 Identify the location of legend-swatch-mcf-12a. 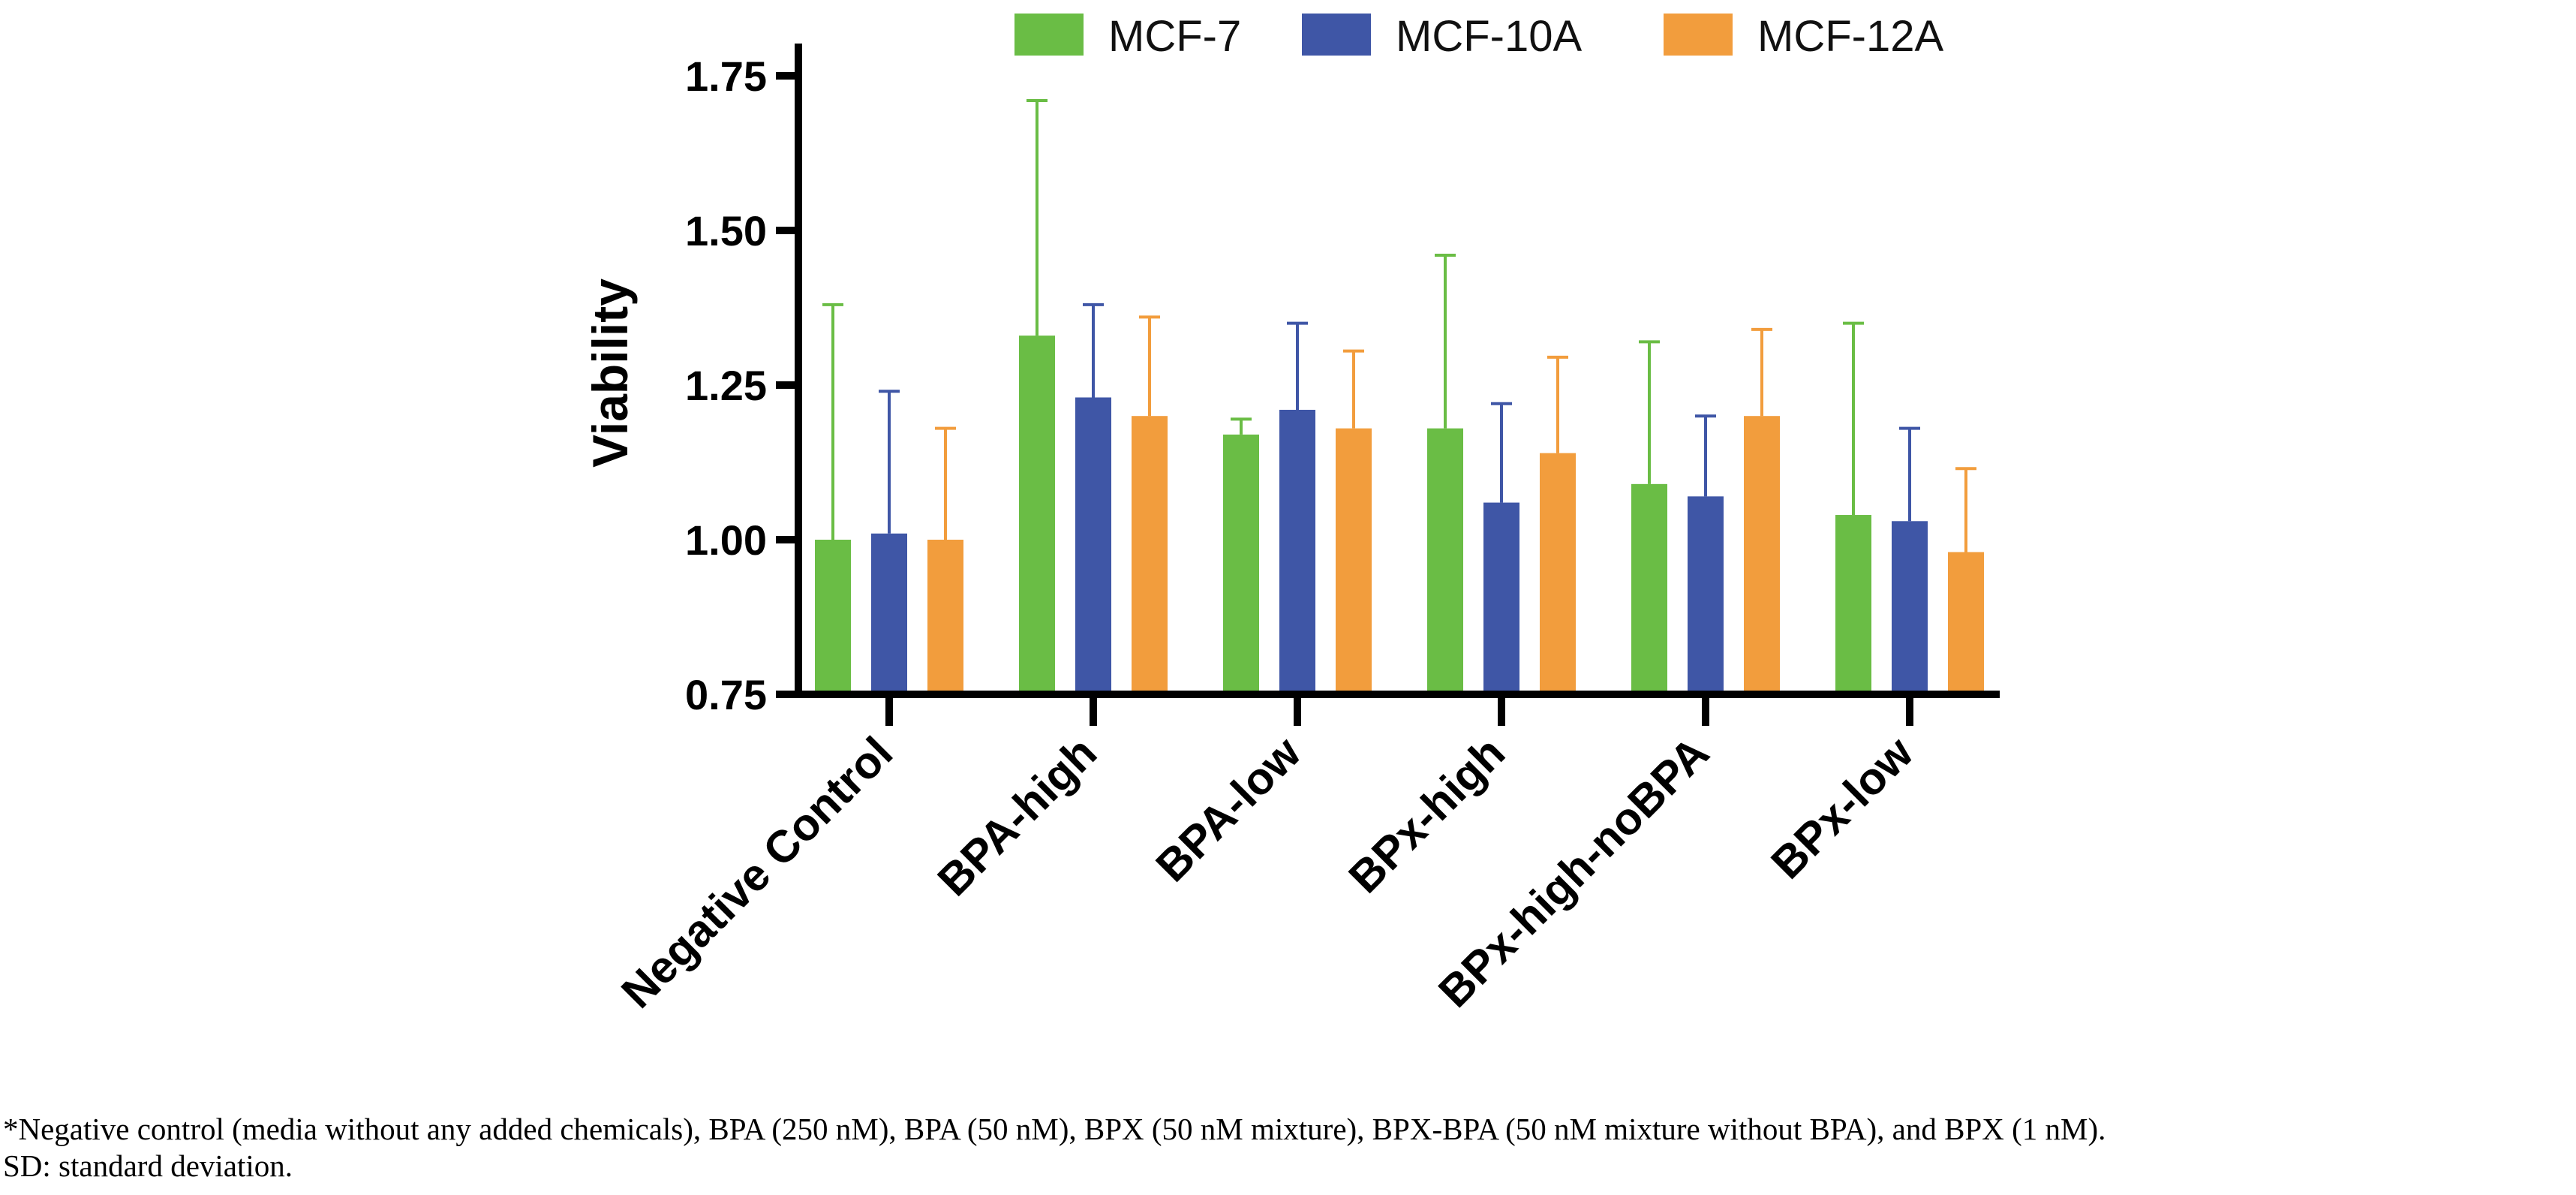
(1698, 35).